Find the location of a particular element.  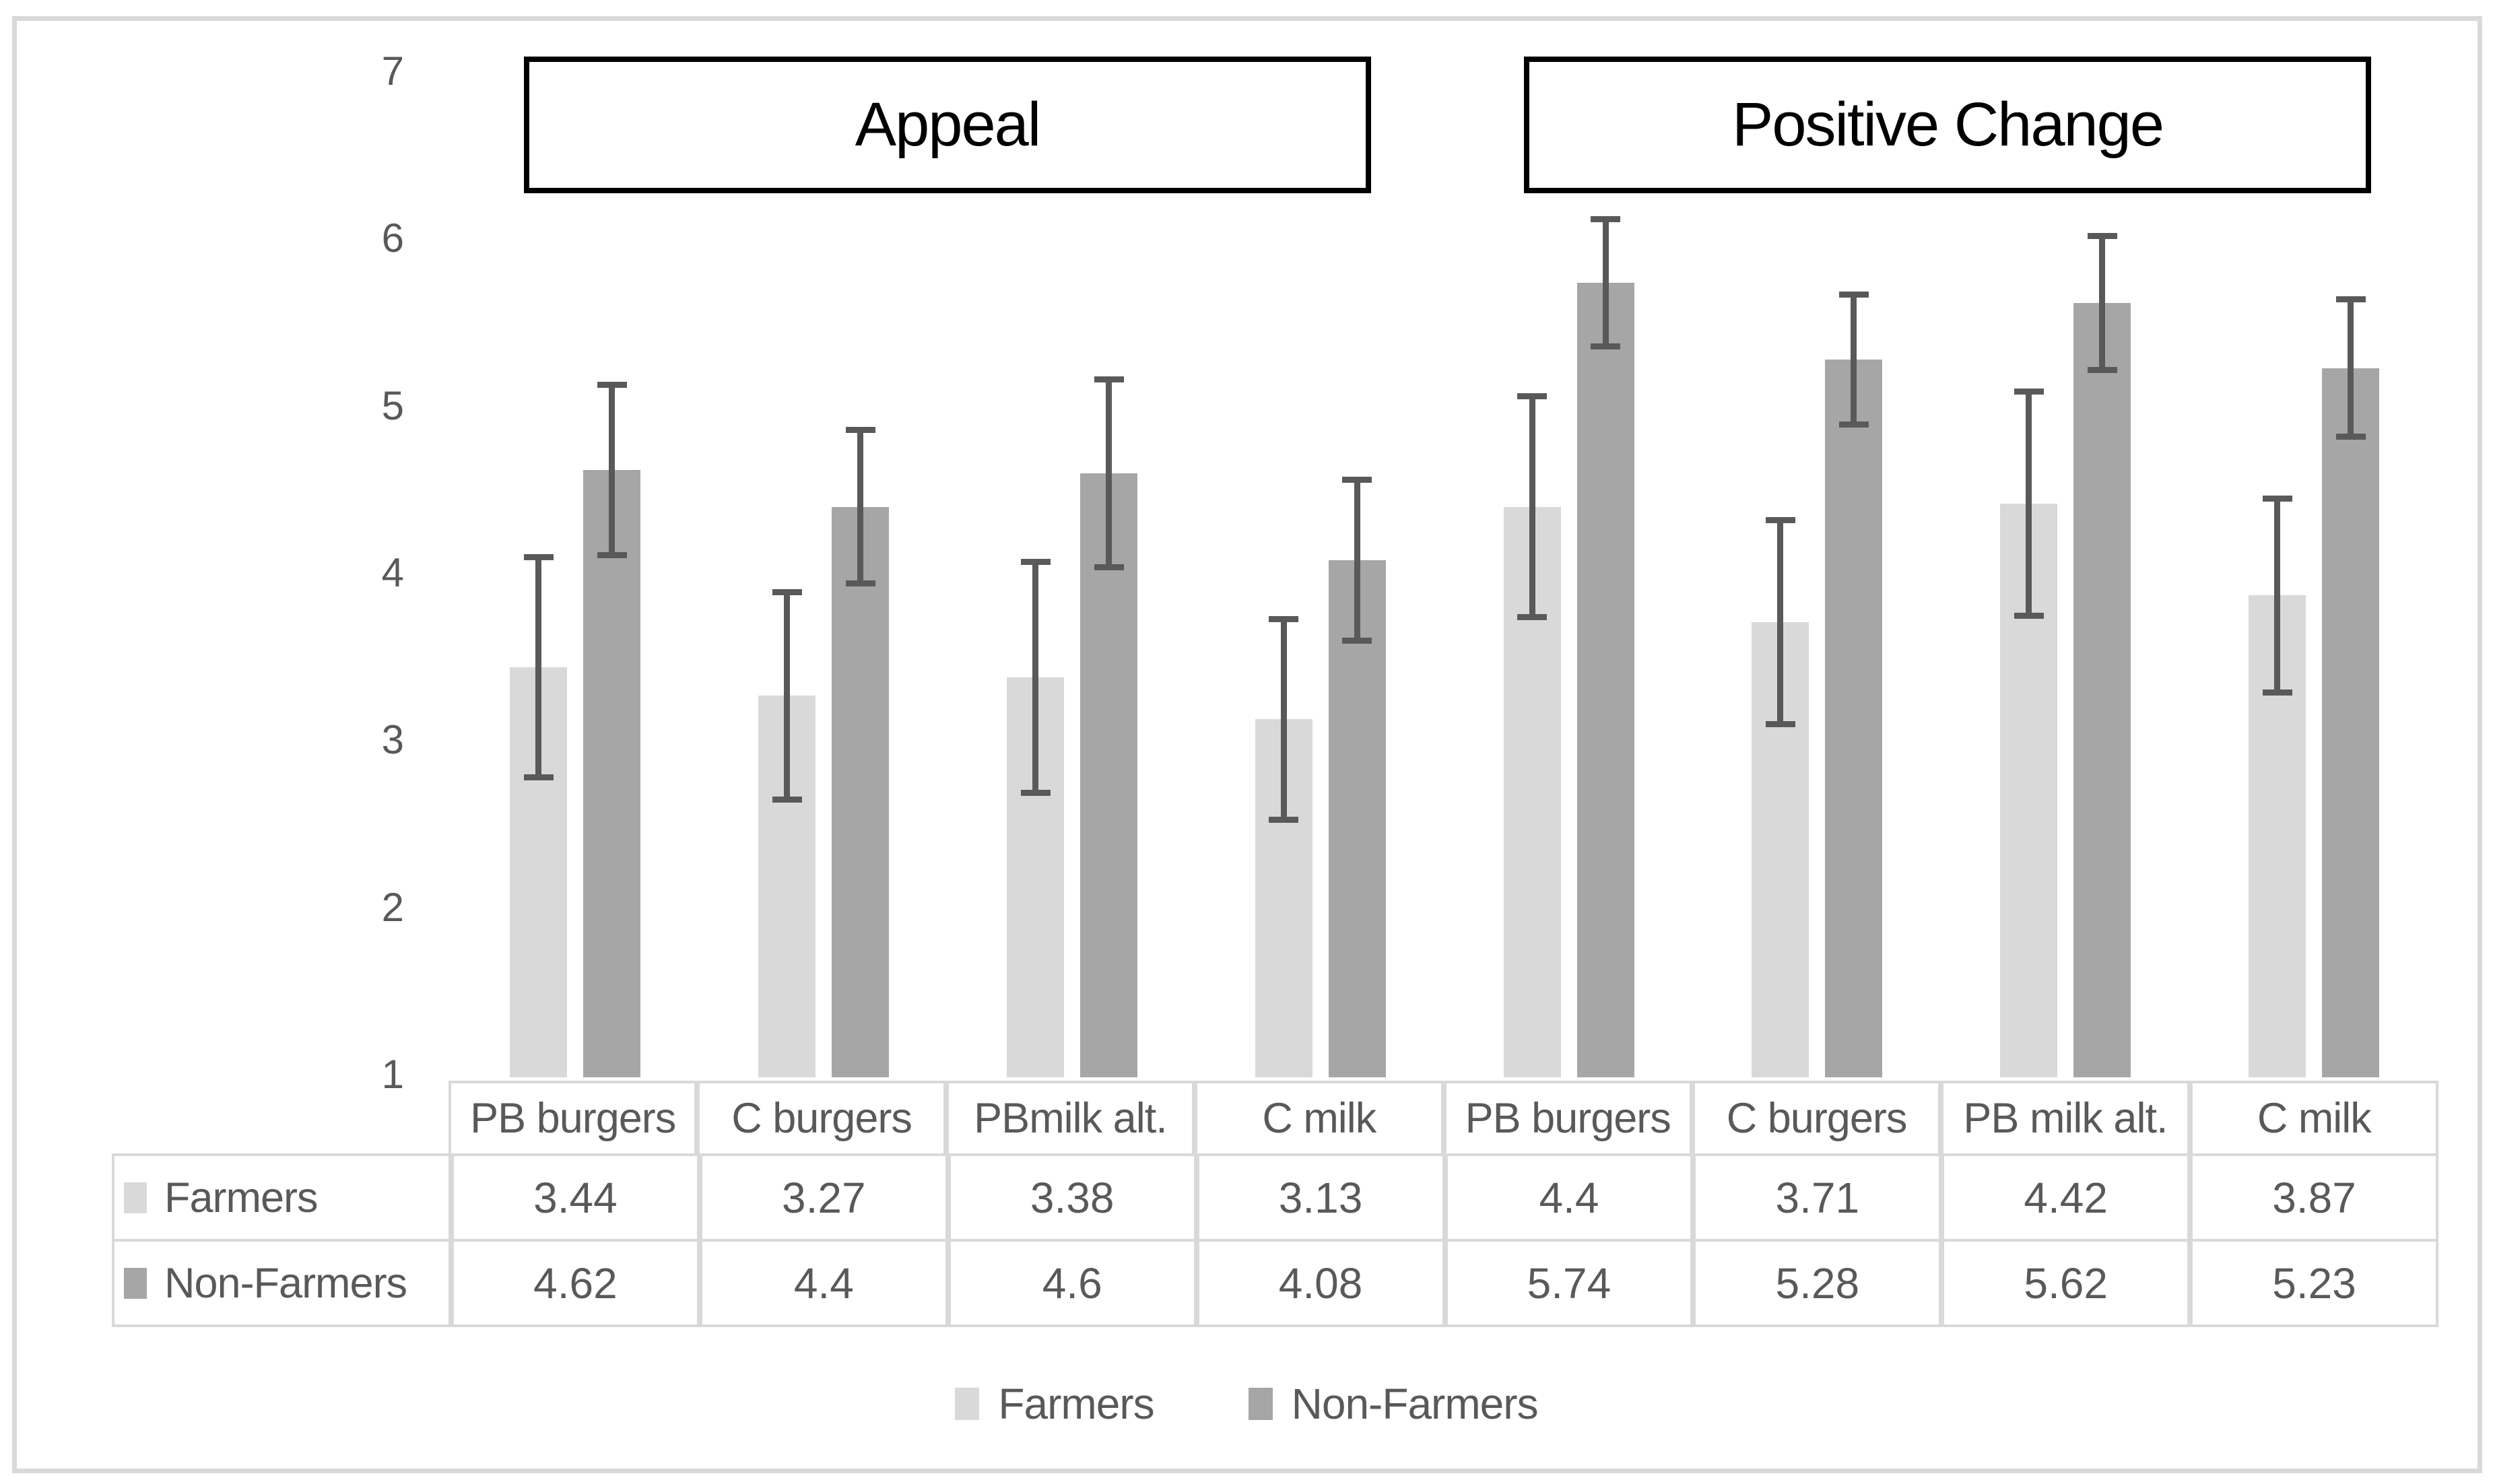

row-label-cell: Non-Farmers is located at coordinates (281, 1283).